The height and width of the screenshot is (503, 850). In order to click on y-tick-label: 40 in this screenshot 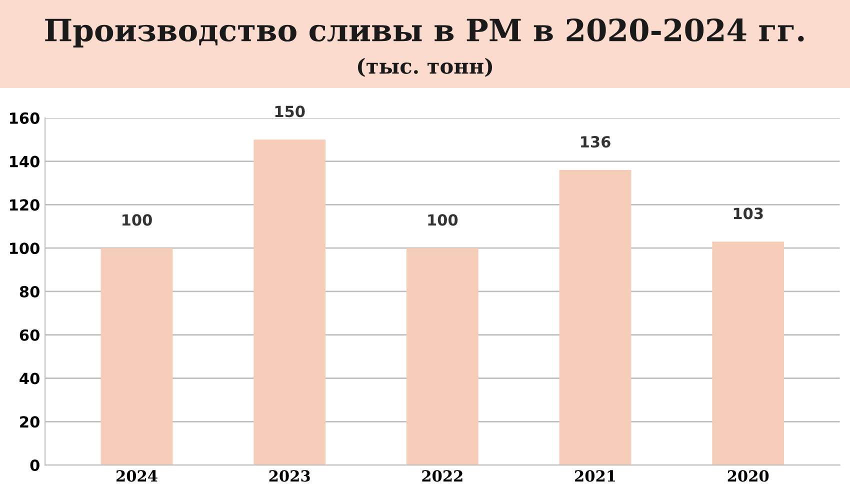, I will do `click(30, 378)`.